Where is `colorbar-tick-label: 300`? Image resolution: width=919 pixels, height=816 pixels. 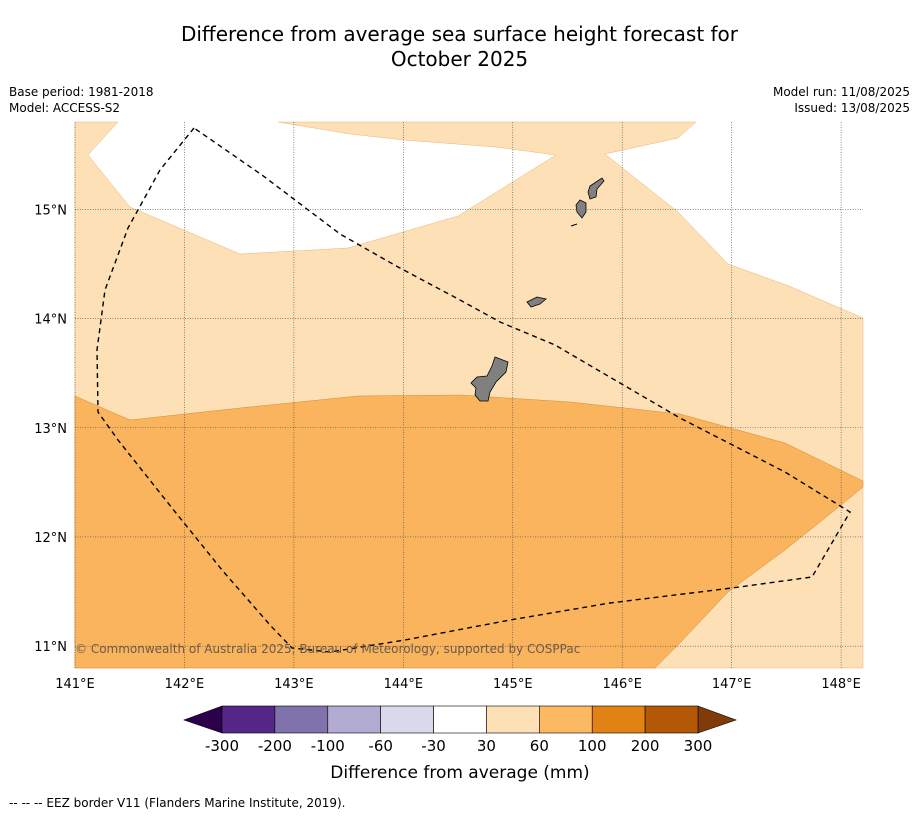
colorbar-tick-label: 300 is located at coordinates (698, 746).